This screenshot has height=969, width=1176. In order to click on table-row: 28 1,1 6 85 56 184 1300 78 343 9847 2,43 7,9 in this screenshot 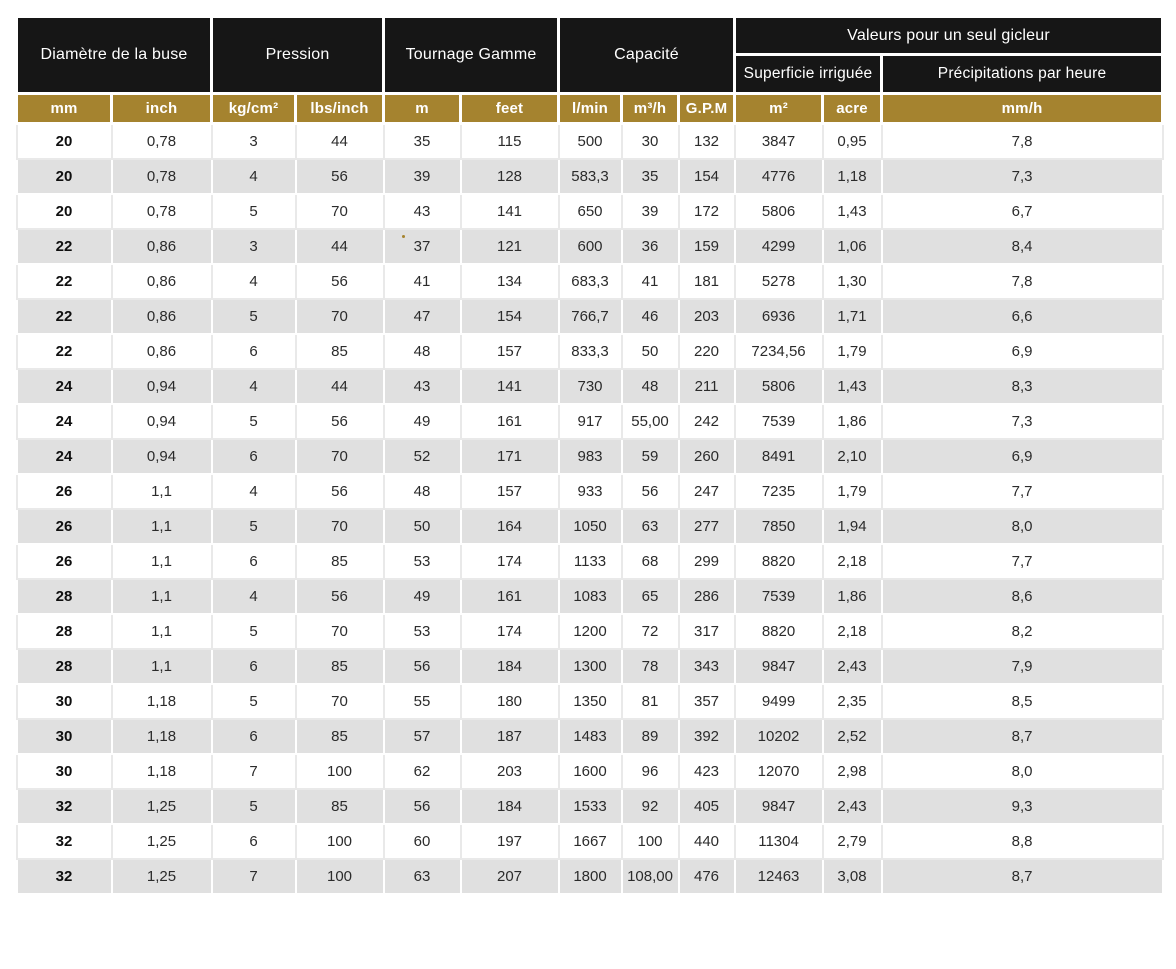, I will do `click(589, 666)`.